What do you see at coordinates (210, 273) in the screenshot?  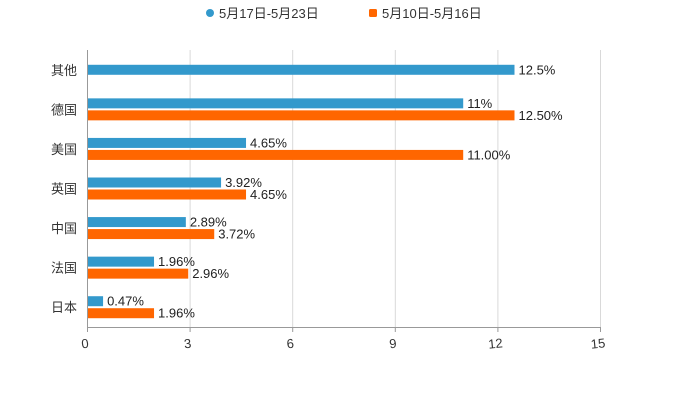 I see `data-label: 2.96%` at bounding box center [210, 273].